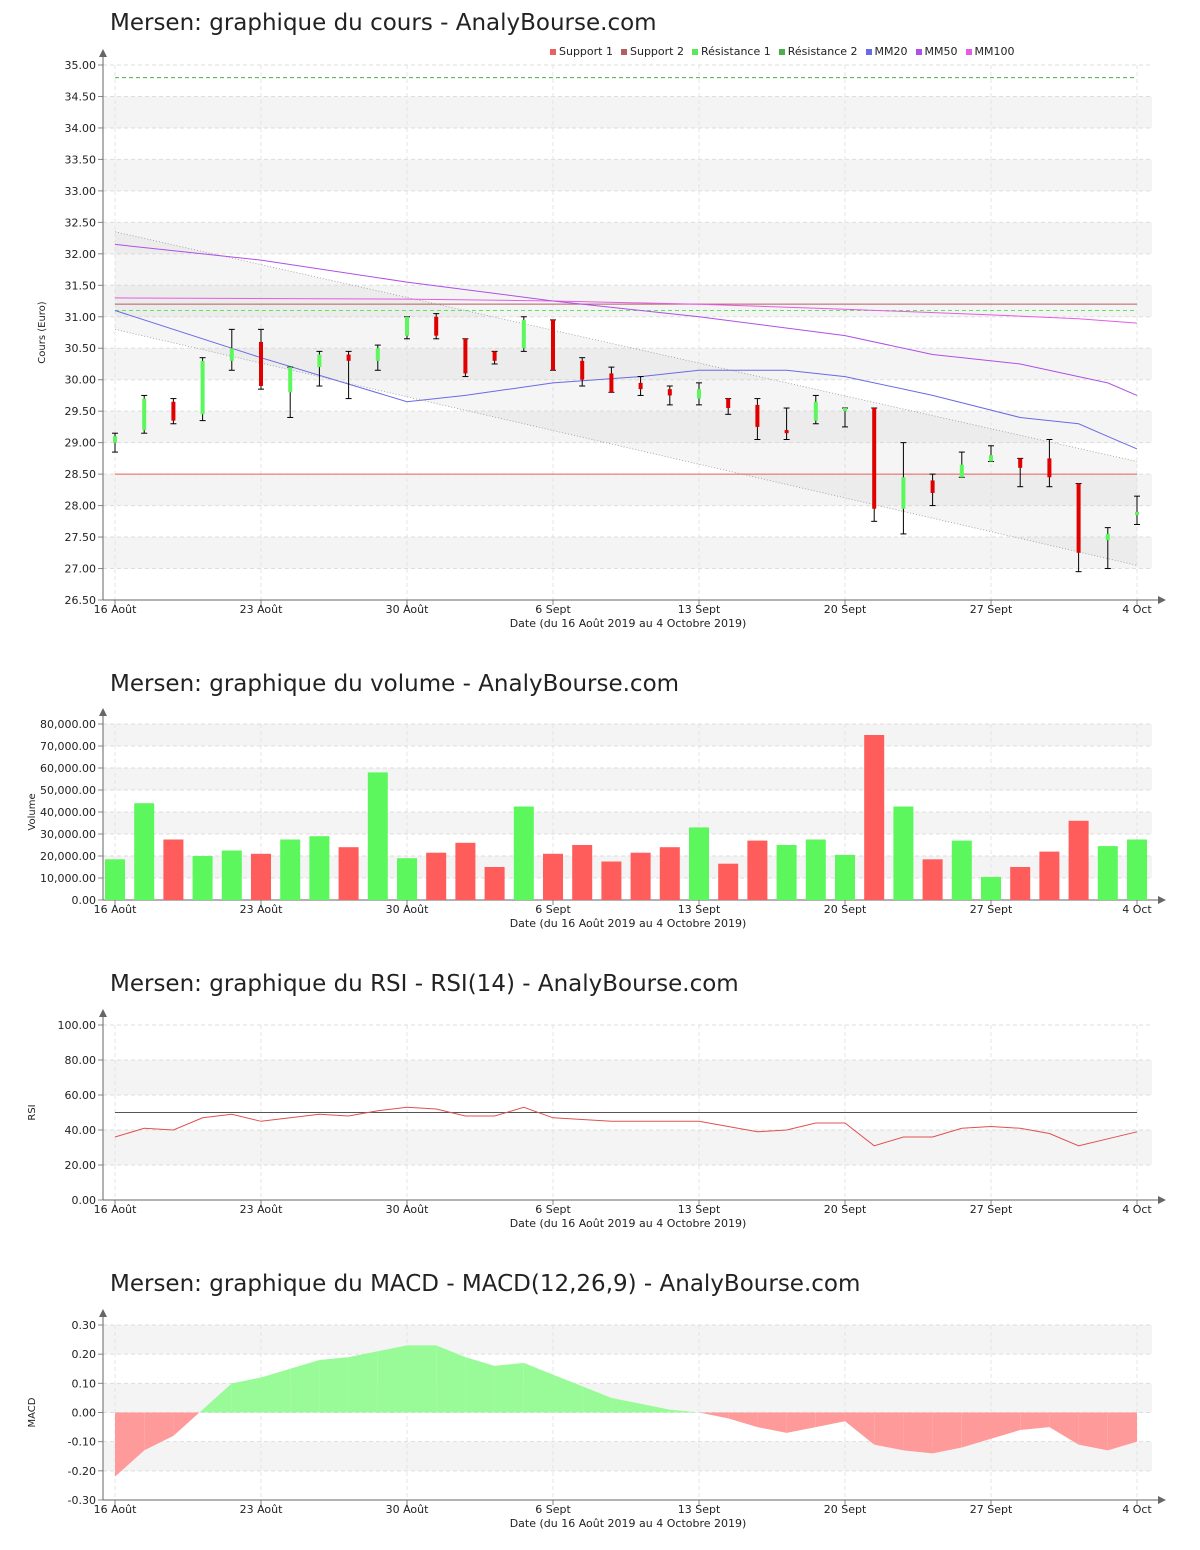 The image size is (1200, 1550). I want to click on price-xtick-label: 4 Oct, so click(1137, 609).